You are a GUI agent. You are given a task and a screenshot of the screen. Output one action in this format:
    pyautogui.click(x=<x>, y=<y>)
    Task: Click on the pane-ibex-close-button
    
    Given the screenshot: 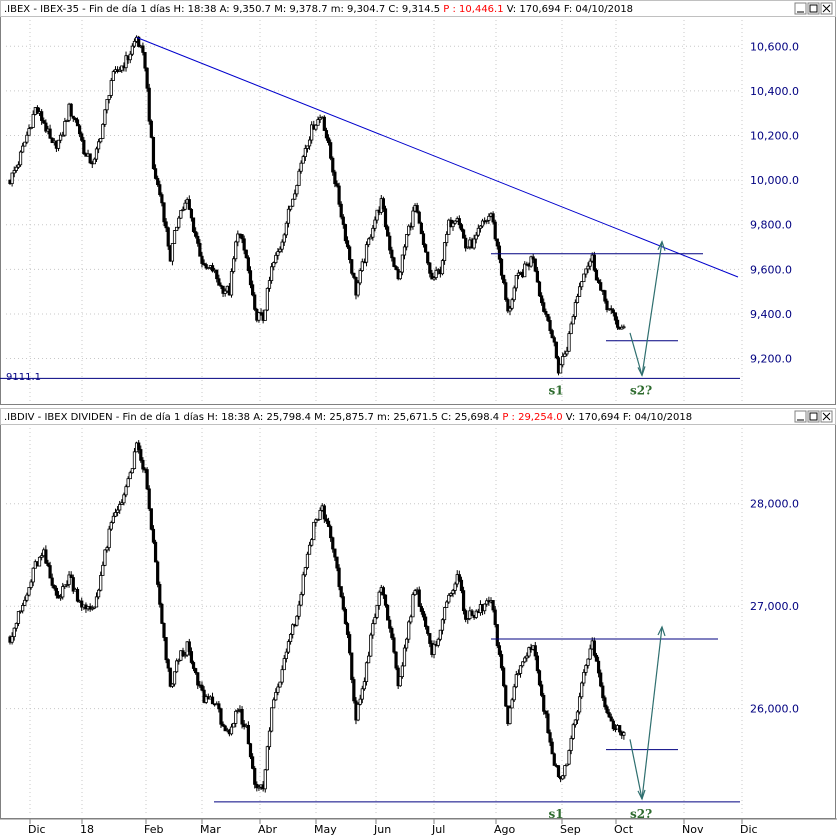 What is the action you would take?
    pyautogui.click(x=826, y=8)
    